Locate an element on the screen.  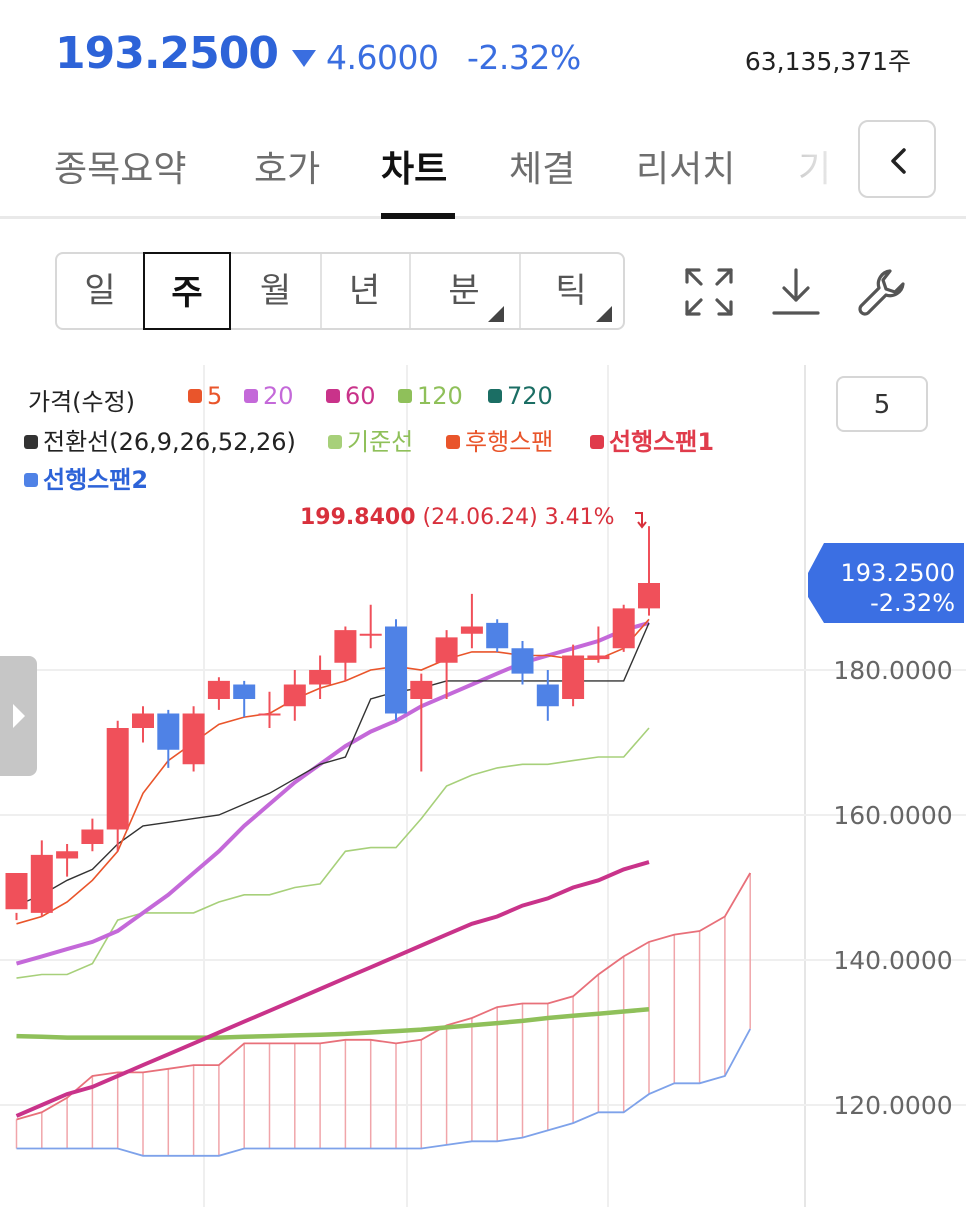
legend-swatch-ma120 is located at coordinates (405, 396).